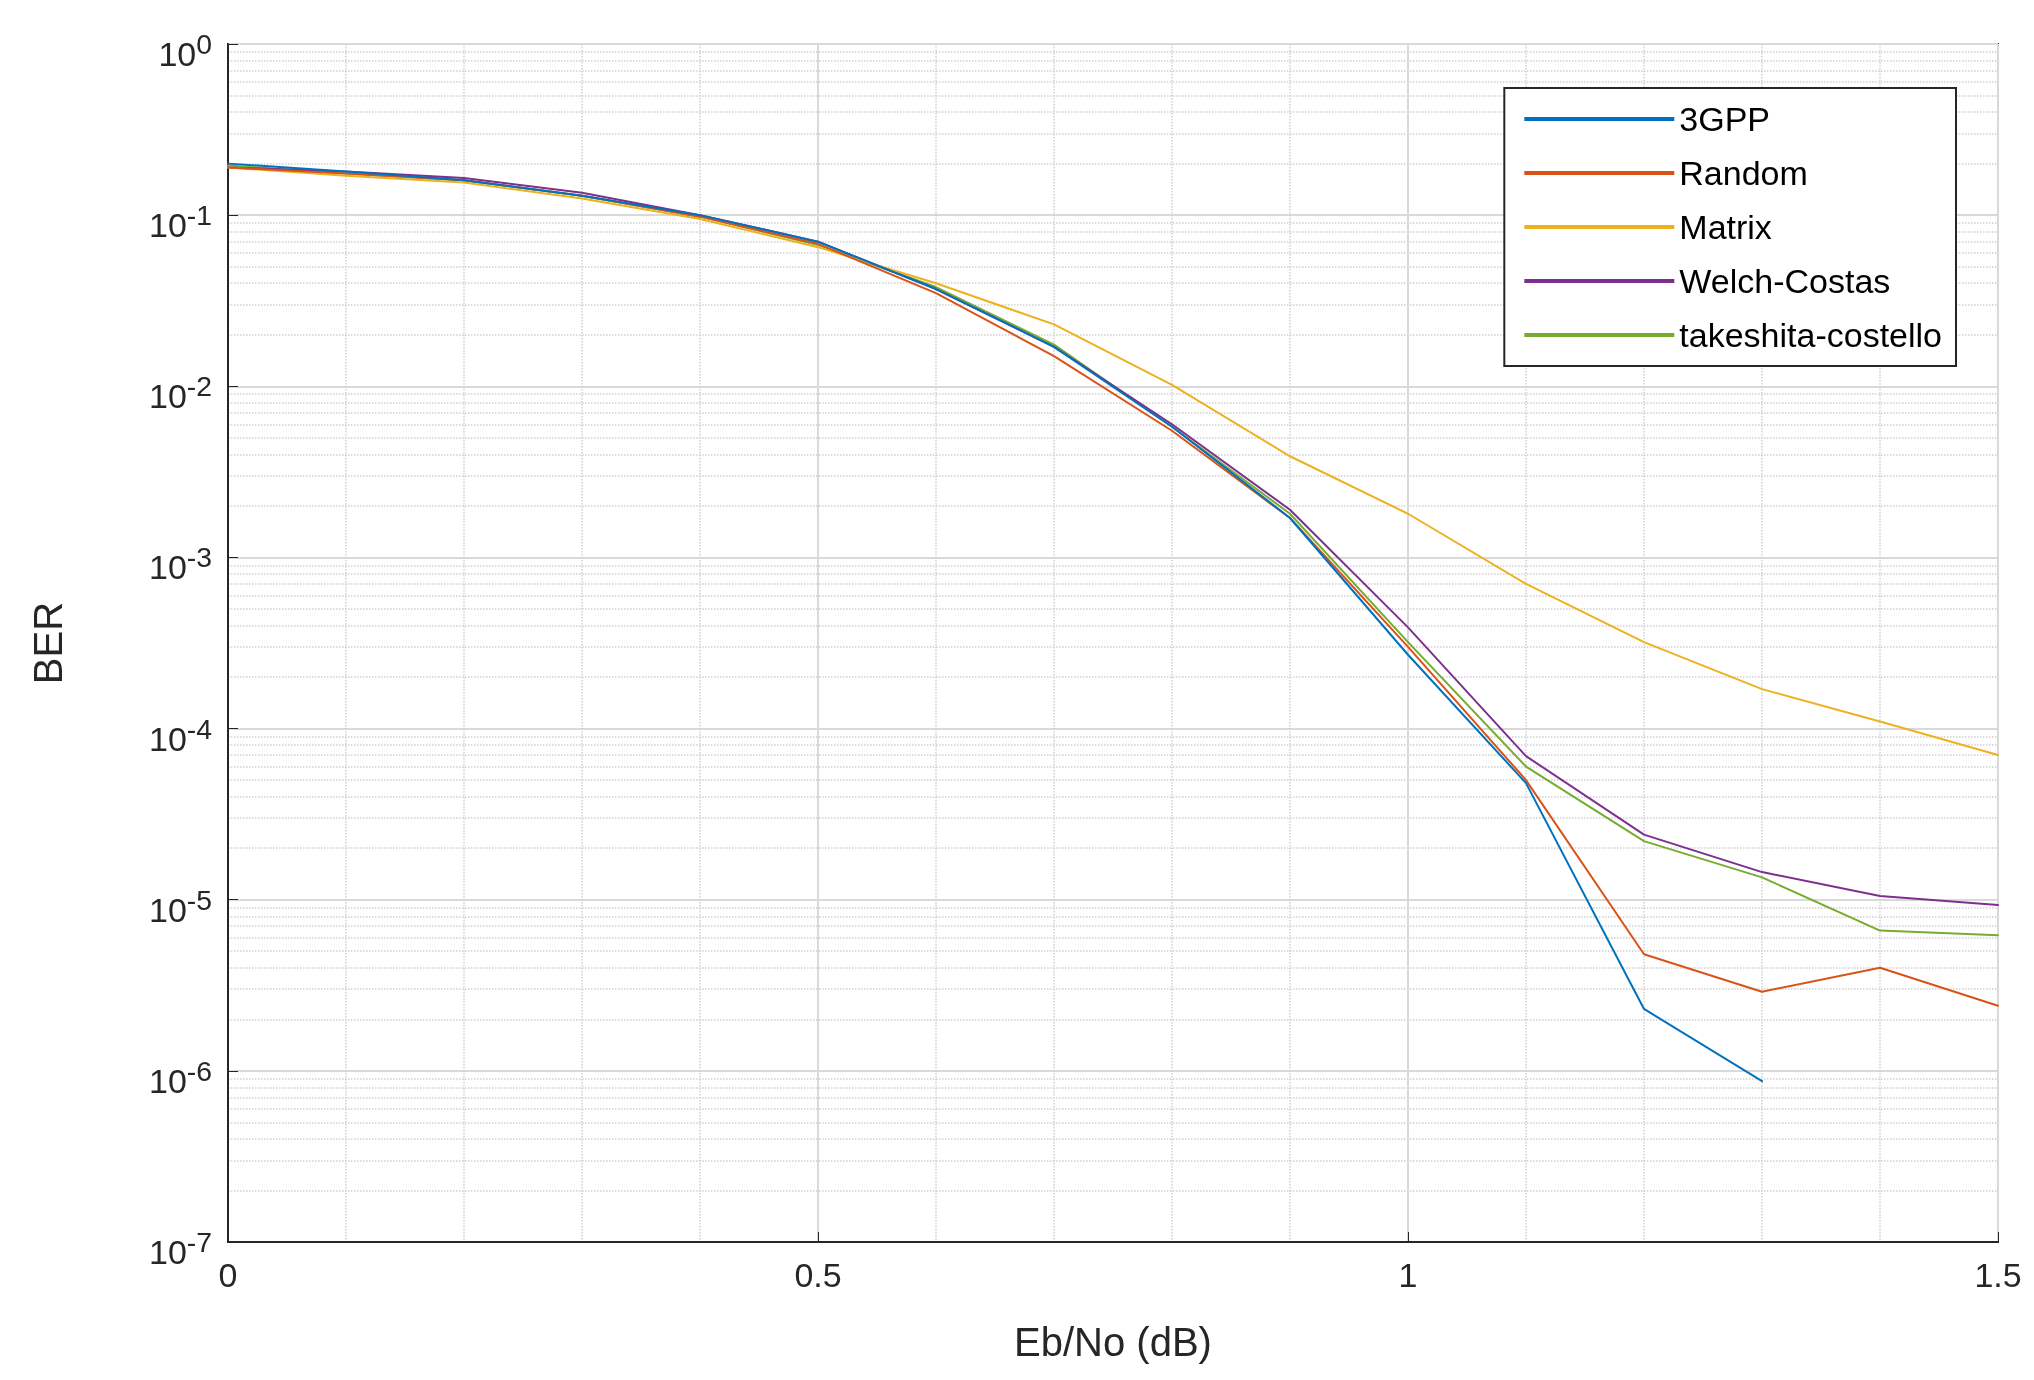 Image resolution: width=2034 pixels, height=1380 pixels. I want to click on legend-label: Random, so click(1743, 173).